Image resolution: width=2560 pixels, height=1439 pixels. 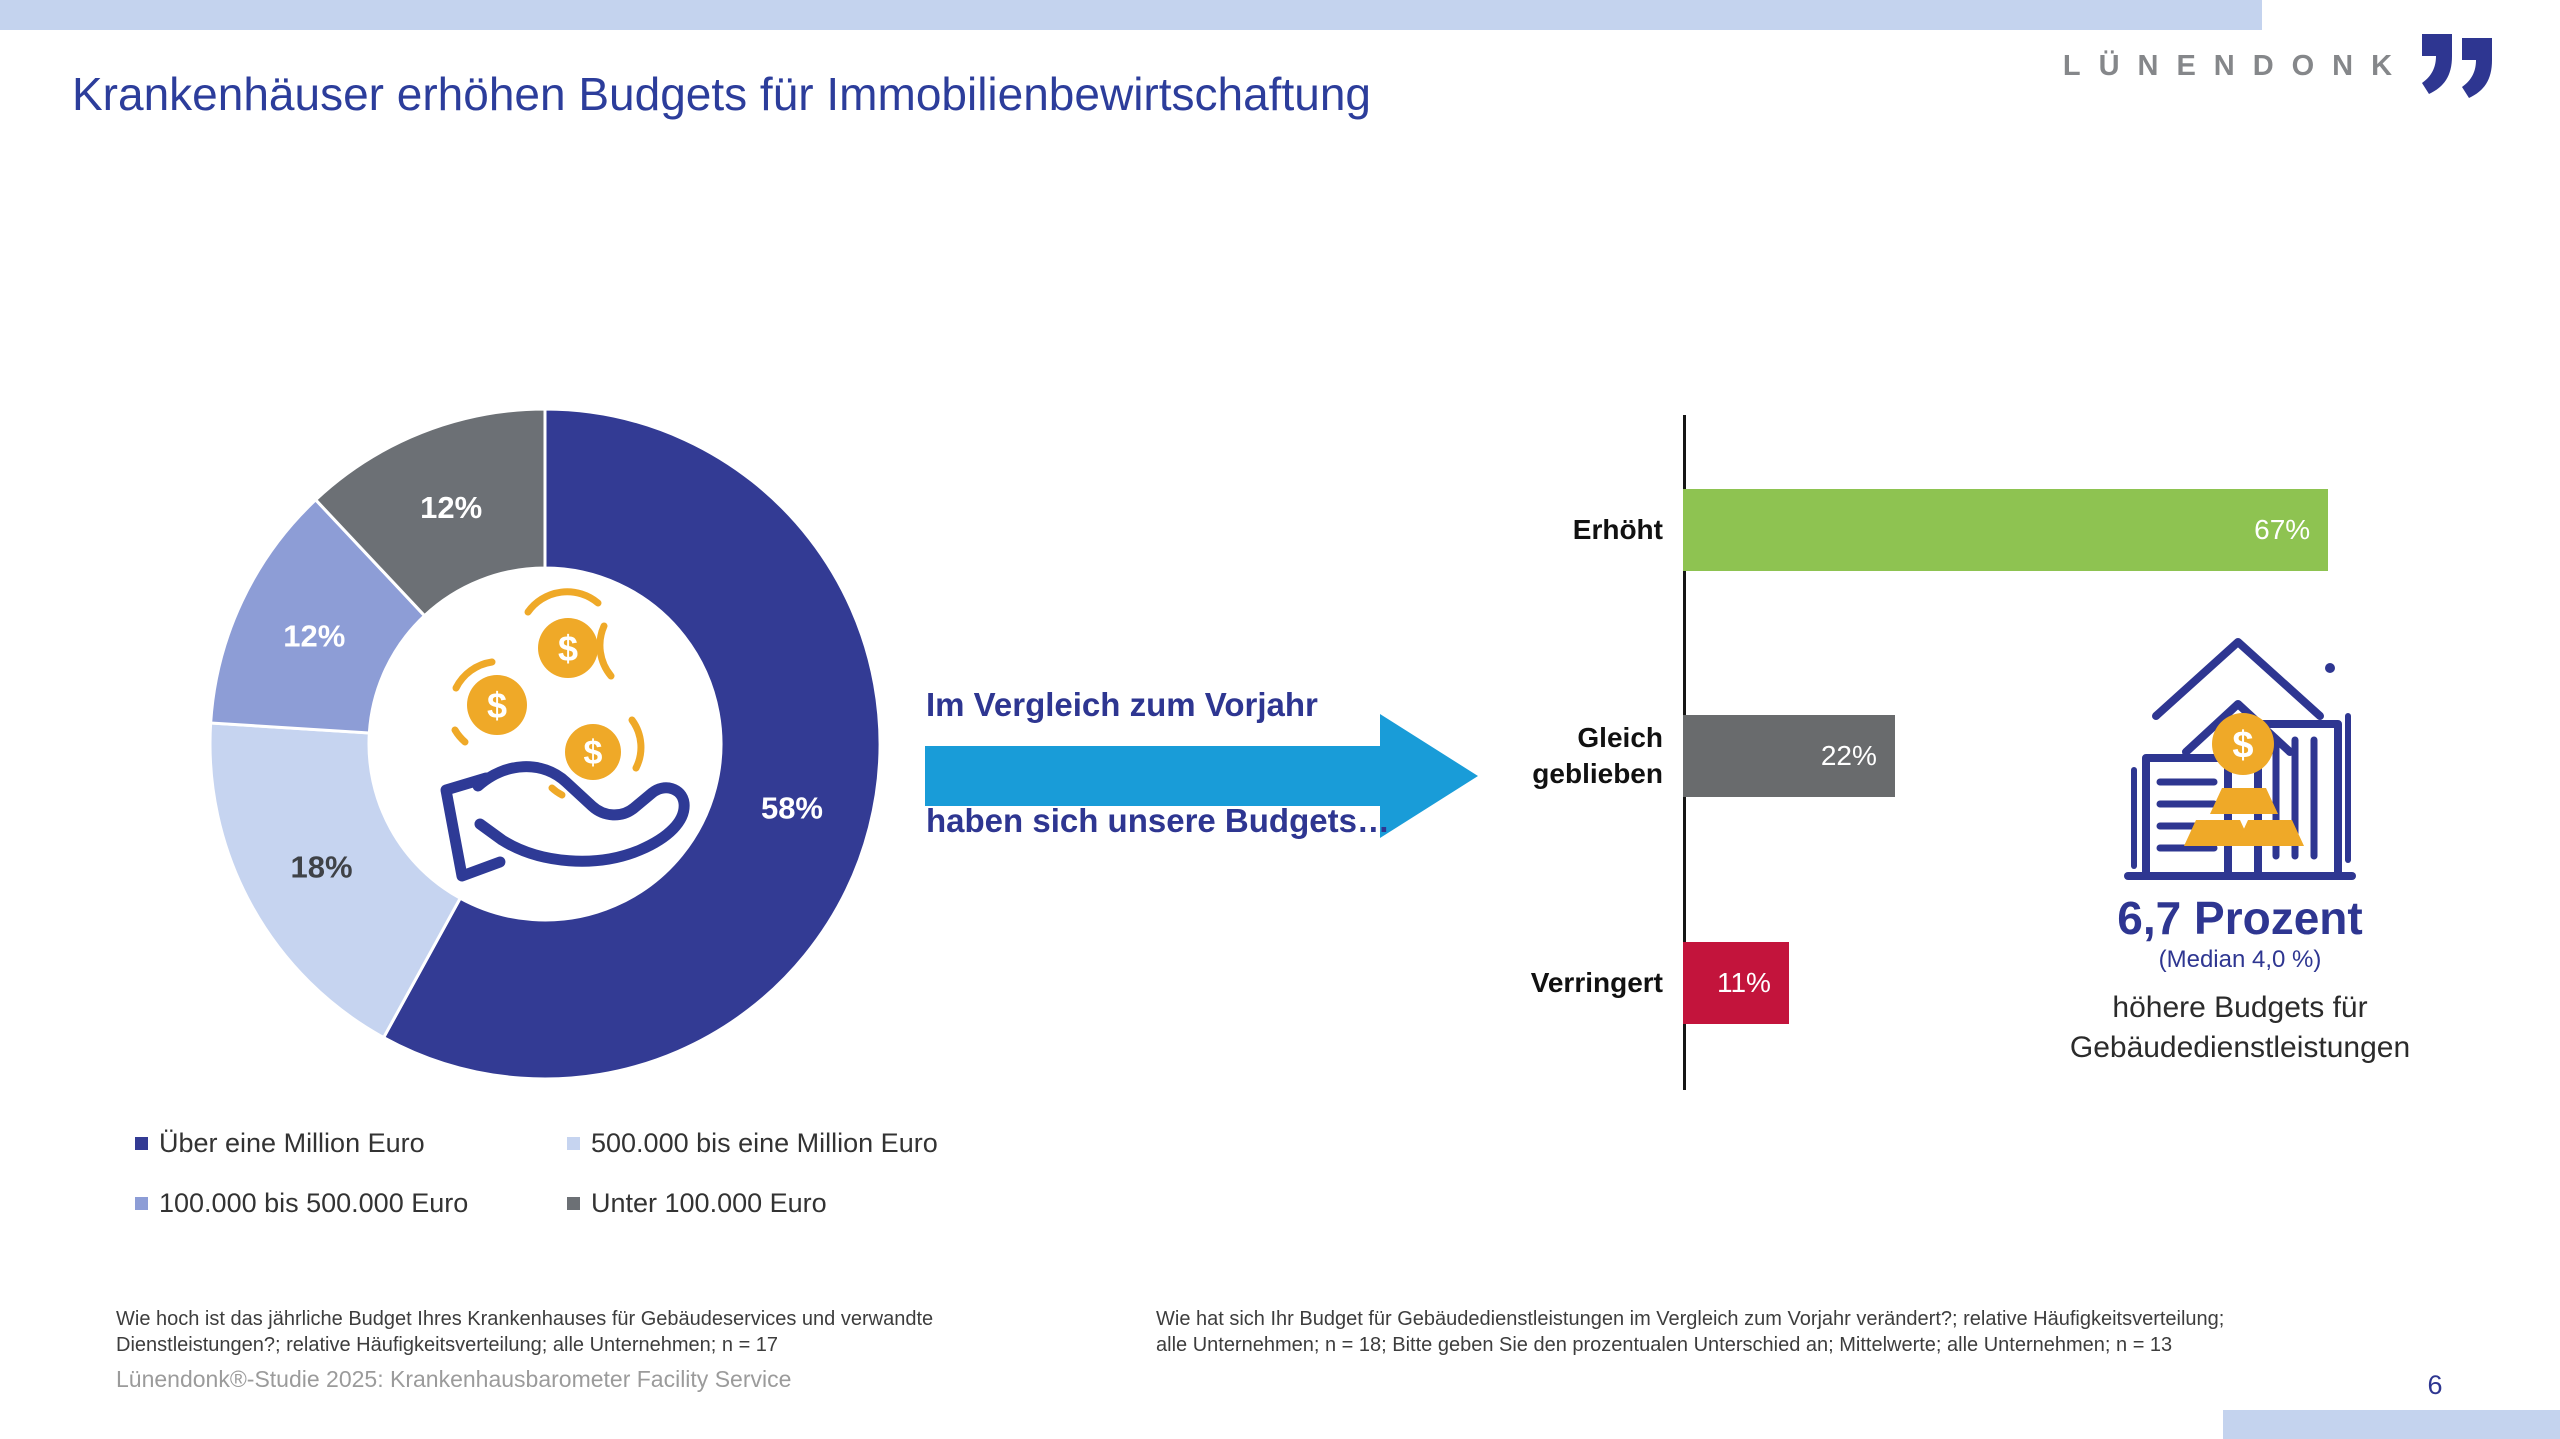 What do you see at coordinates (792, 807) in the screenshot?
I see `donut-slice-label: 58%` at bounding box center [792, 807].